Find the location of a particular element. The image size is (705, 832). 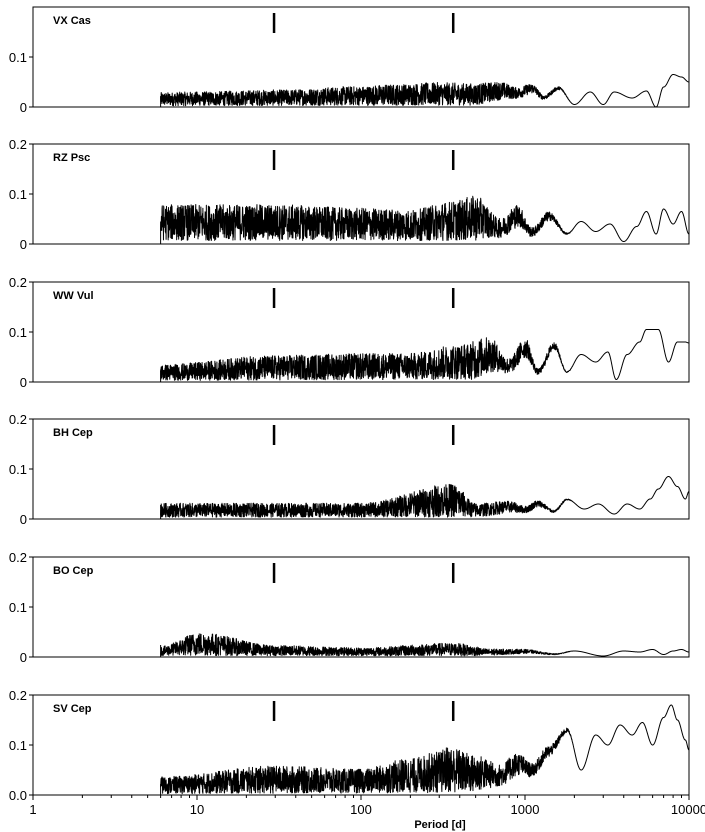

star-name-label: SV Cep is located at coordinates (72, 709).